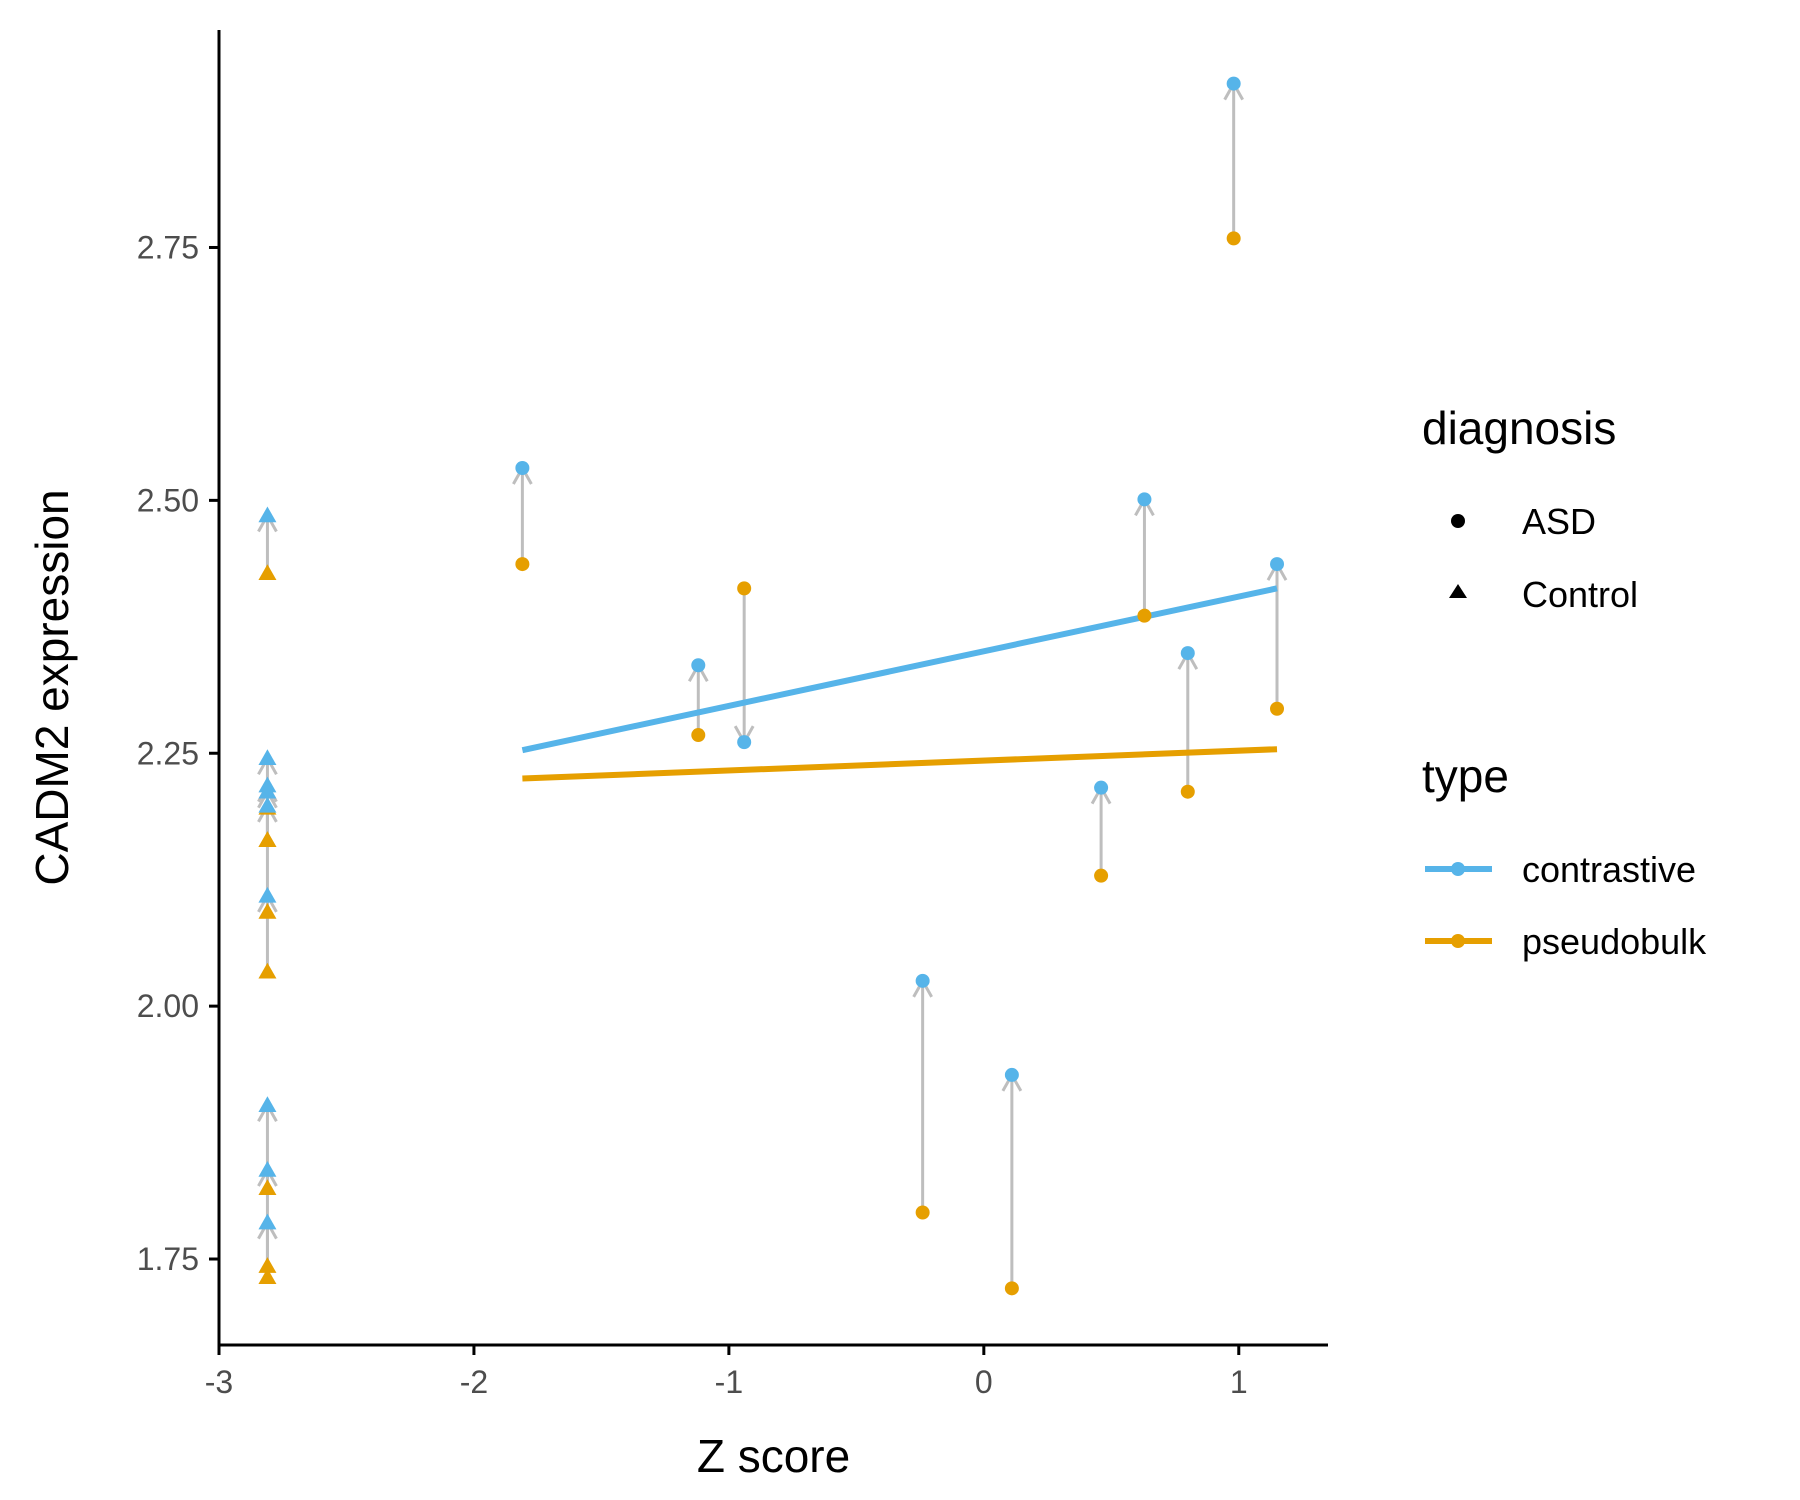 The height and width of the screenshot is (1500, 1800). I want to click on legend-type: type contrastive pseudobulk, so click(1564, 856).